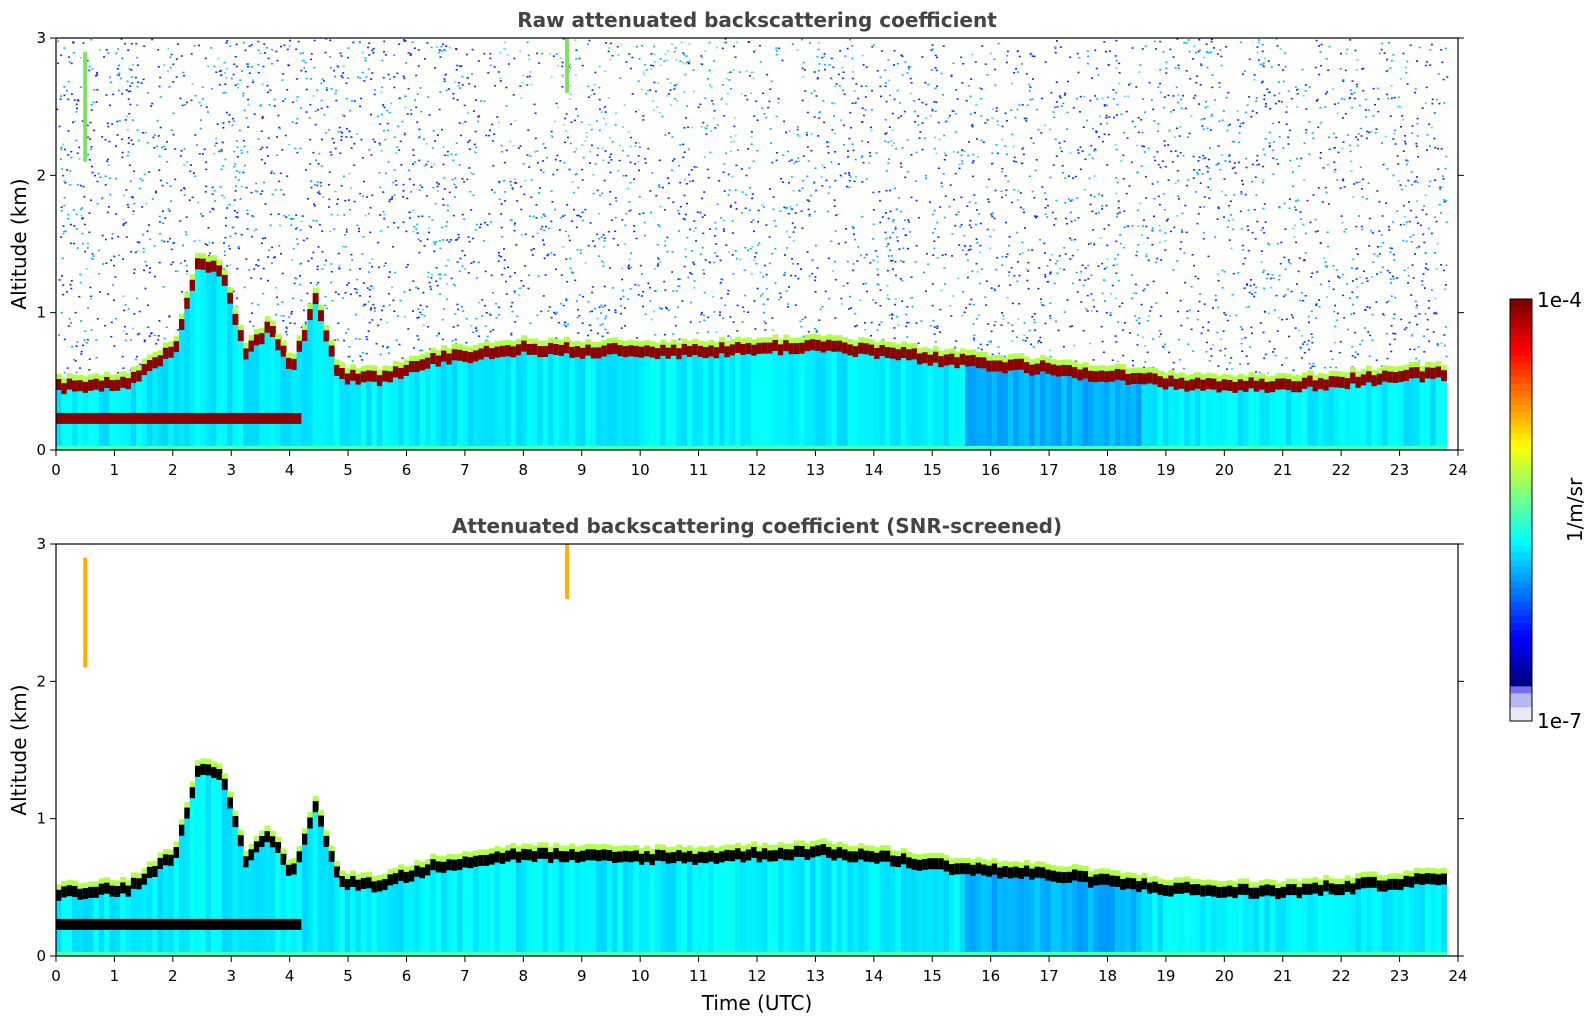 The width and height of the screenshot is (1595, 1020). Describe the element at coordinates (1559, 721) in the screenshot. I see `colorbar-min-label: 1e-7` at that location.